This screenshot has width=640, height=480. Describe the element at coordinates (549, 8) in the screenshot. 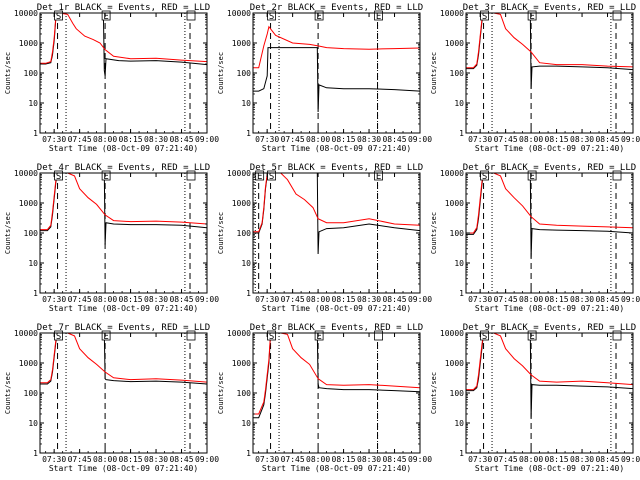

I see `panel-title: Det 3r BLACK = Events, RED = LLD` at that location.